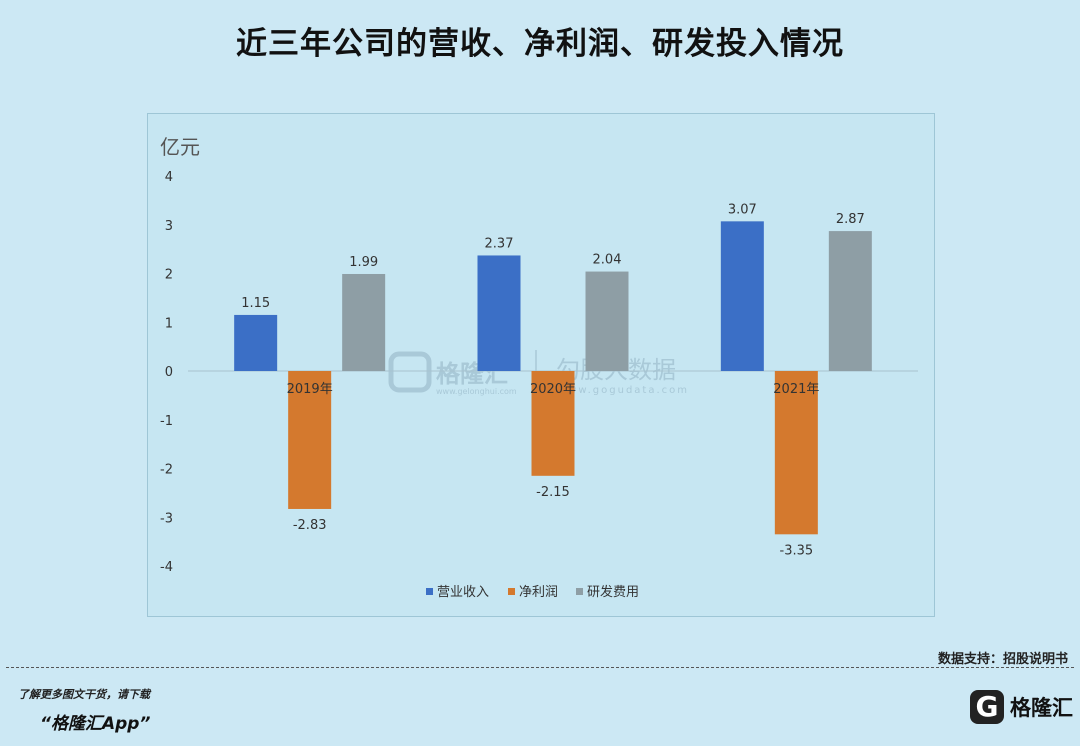 This screenshot has height=746, width=1080. What do you see at coordinates (553, 492) in the screenshot?
I see `data-label: -2.15` at bounding box center [553, 492].